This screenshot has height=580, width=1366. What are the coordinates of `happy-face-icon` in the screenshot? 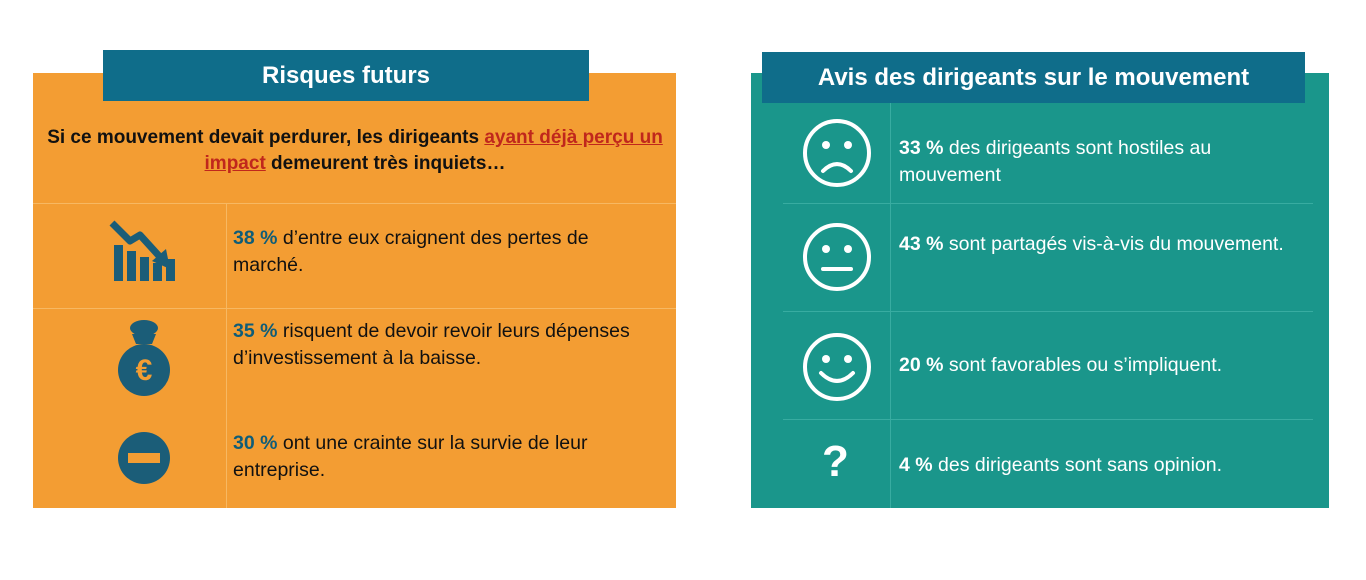 It's located at (837, 367).